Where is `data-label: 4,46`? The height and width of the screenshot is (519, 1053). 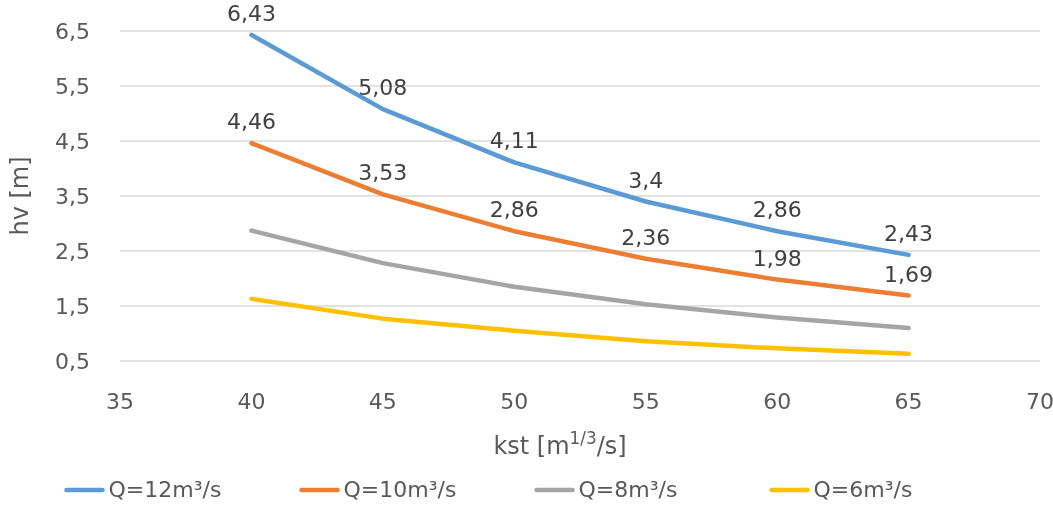
data-label: 4,46 is located at coordinates (251, 122).